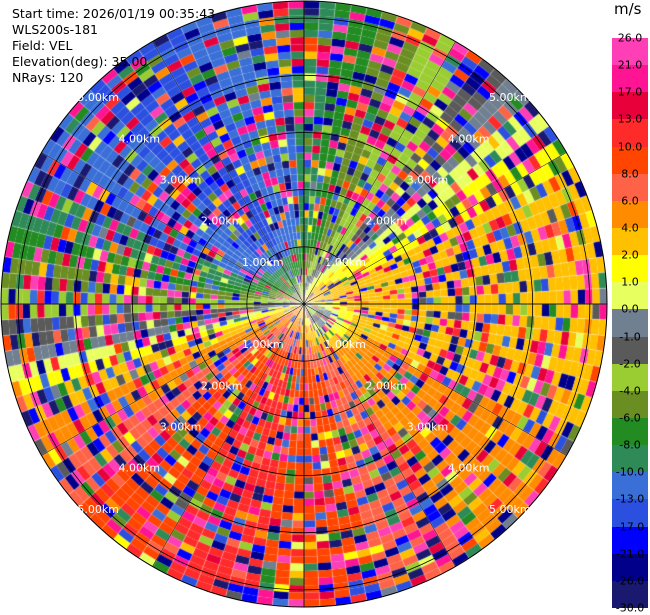  I want to click on colorbar-tick-label: -17.0, so click(630, 527).